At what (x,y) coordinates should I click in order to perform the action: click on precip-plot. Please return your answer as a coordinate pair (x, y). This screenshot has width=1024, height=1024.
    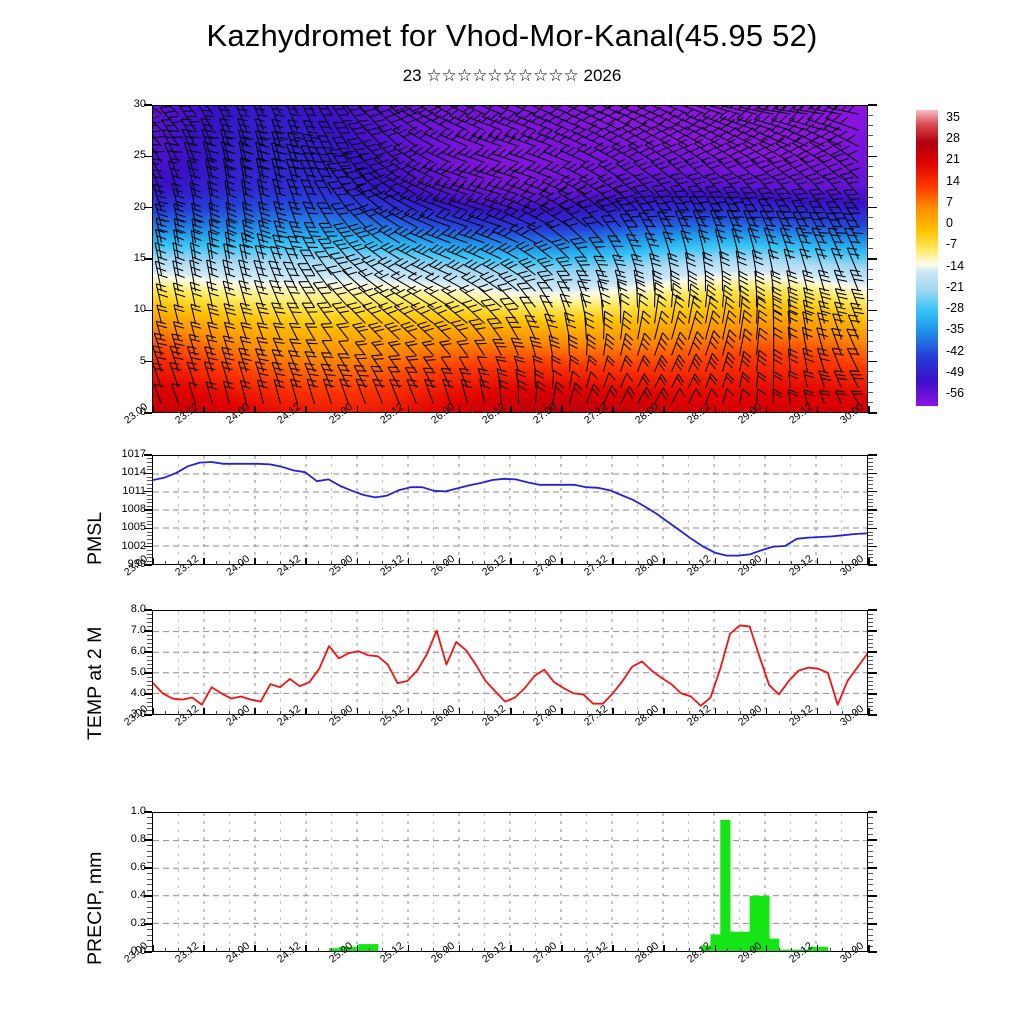
    Looking at the image, I should click on (510, 882).